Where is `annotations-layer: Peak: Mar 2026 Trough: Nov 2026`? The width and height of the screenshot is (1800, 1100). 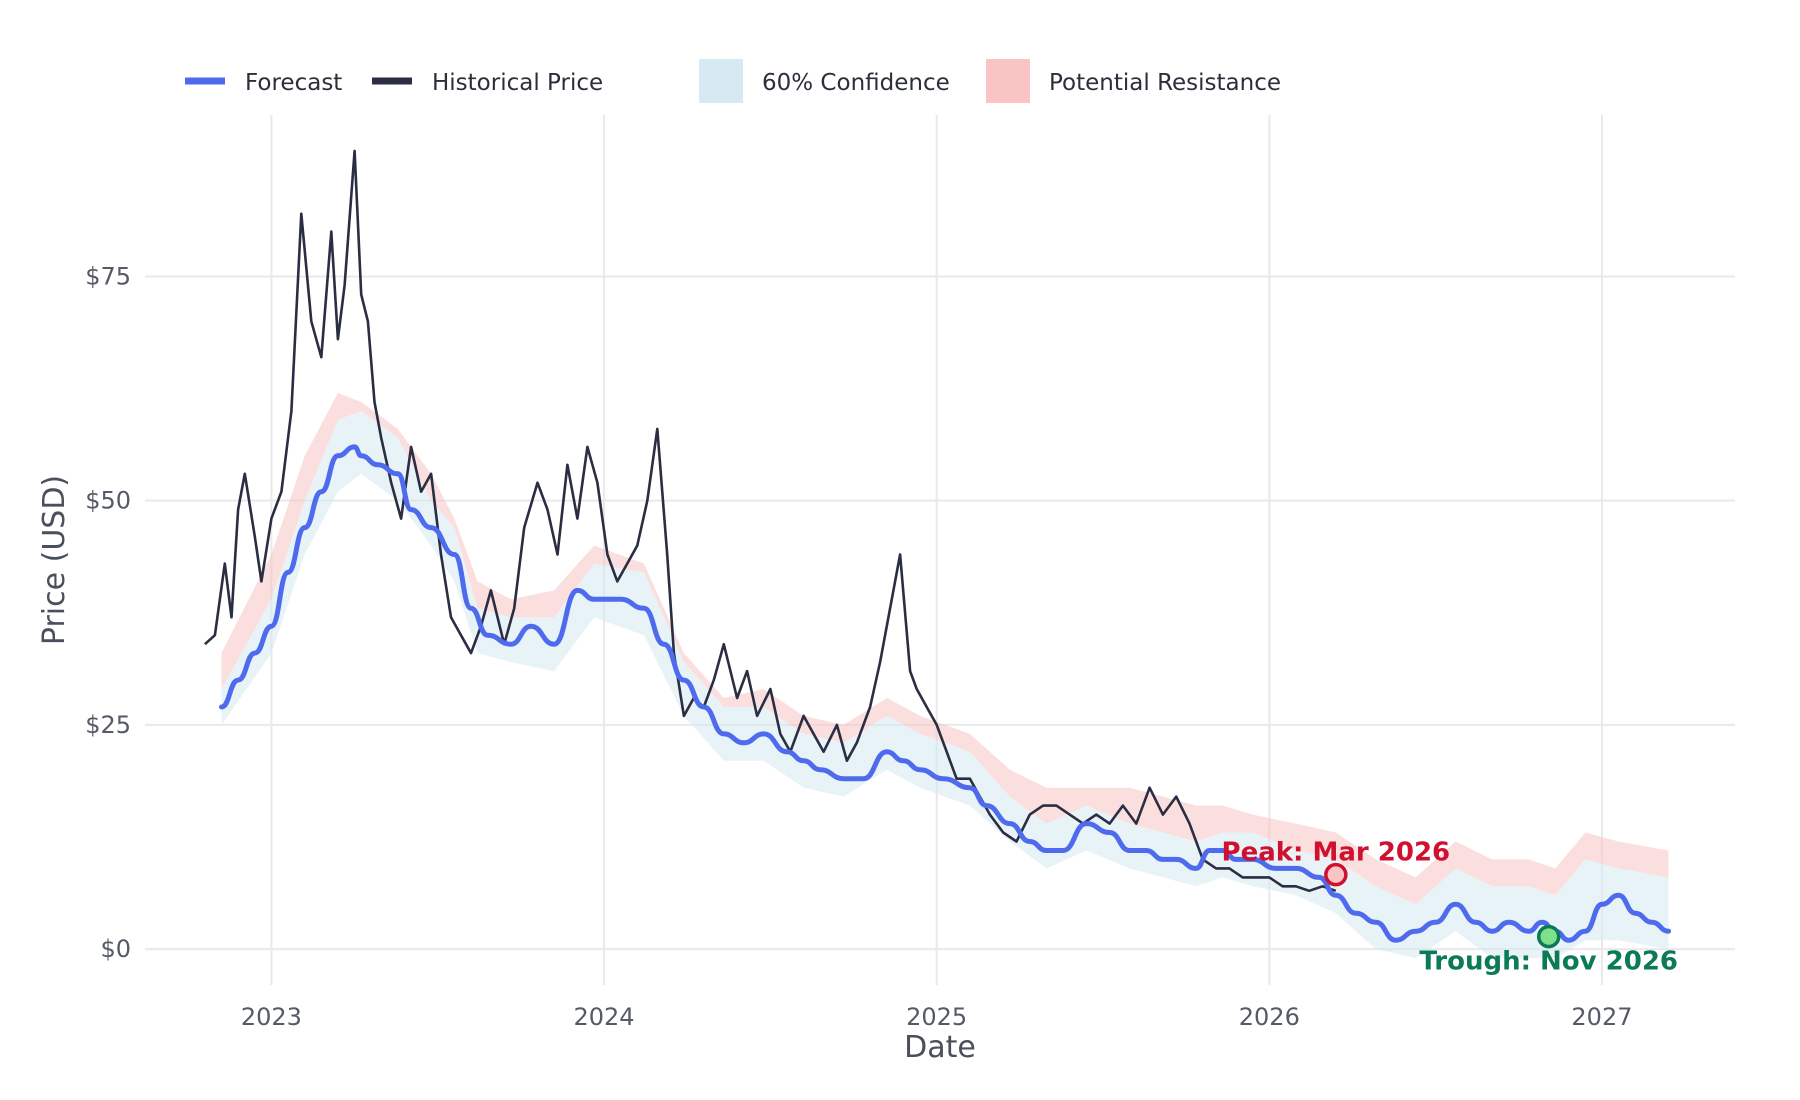 annotations-layer: Peak: Mar 2026 Trough: Nov 2026 is located at coordinates (1450, 907).